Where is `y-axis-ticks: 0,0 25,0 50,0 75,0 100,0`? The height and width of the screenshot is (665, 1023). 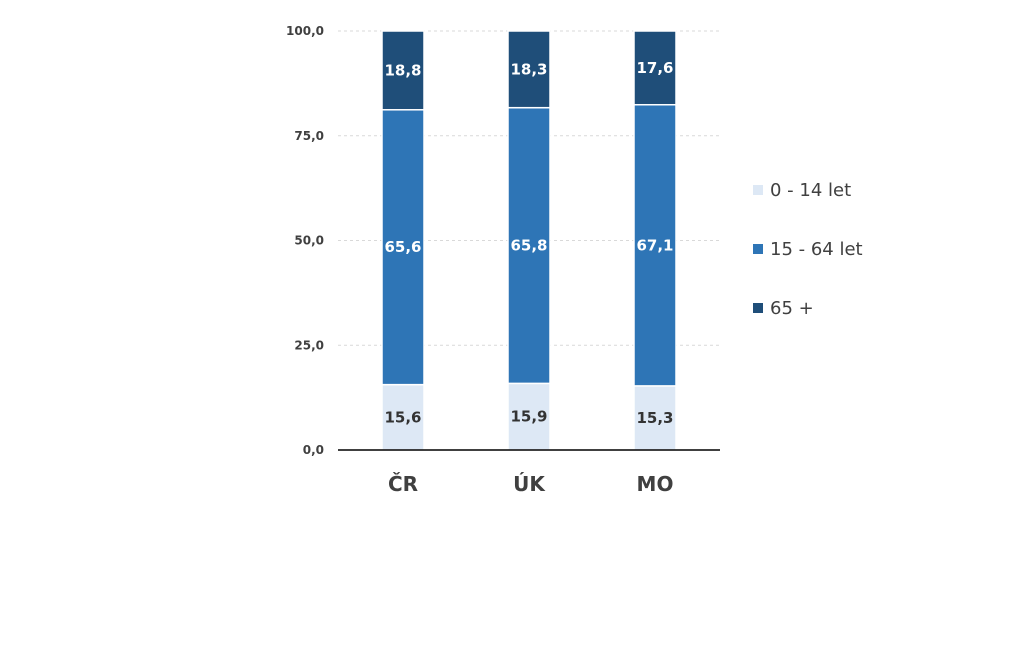 y-axis-ticks: 0,0 25,0 50,0 75,0 100,0 is located at coordinates (305, 240).